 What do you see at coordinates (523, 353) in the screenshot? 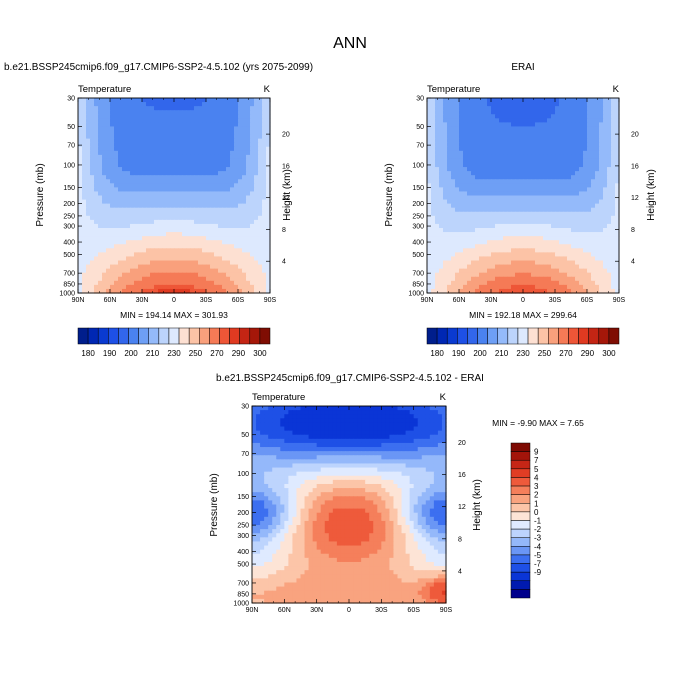
I see `obs-colorbar-label: 230` at bounding box center [523, 353].